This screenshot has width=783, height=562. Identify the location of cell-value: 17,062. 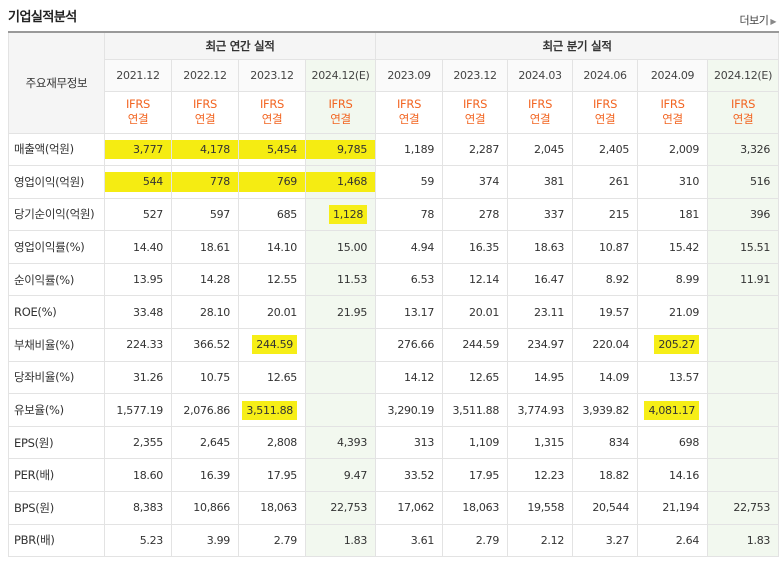
(416, 508).